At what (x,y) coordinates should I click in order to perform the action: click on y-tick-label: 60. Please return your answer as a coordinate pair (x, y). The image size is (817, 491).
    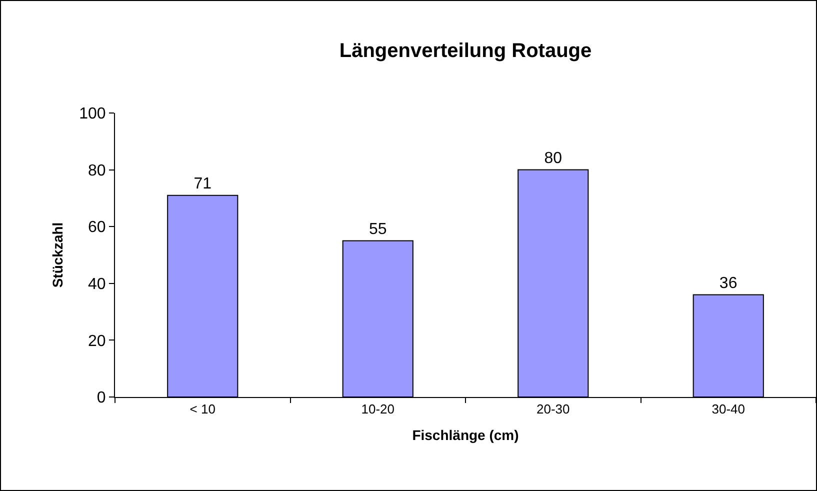
    Looking at the image, I should click on (97, 227).